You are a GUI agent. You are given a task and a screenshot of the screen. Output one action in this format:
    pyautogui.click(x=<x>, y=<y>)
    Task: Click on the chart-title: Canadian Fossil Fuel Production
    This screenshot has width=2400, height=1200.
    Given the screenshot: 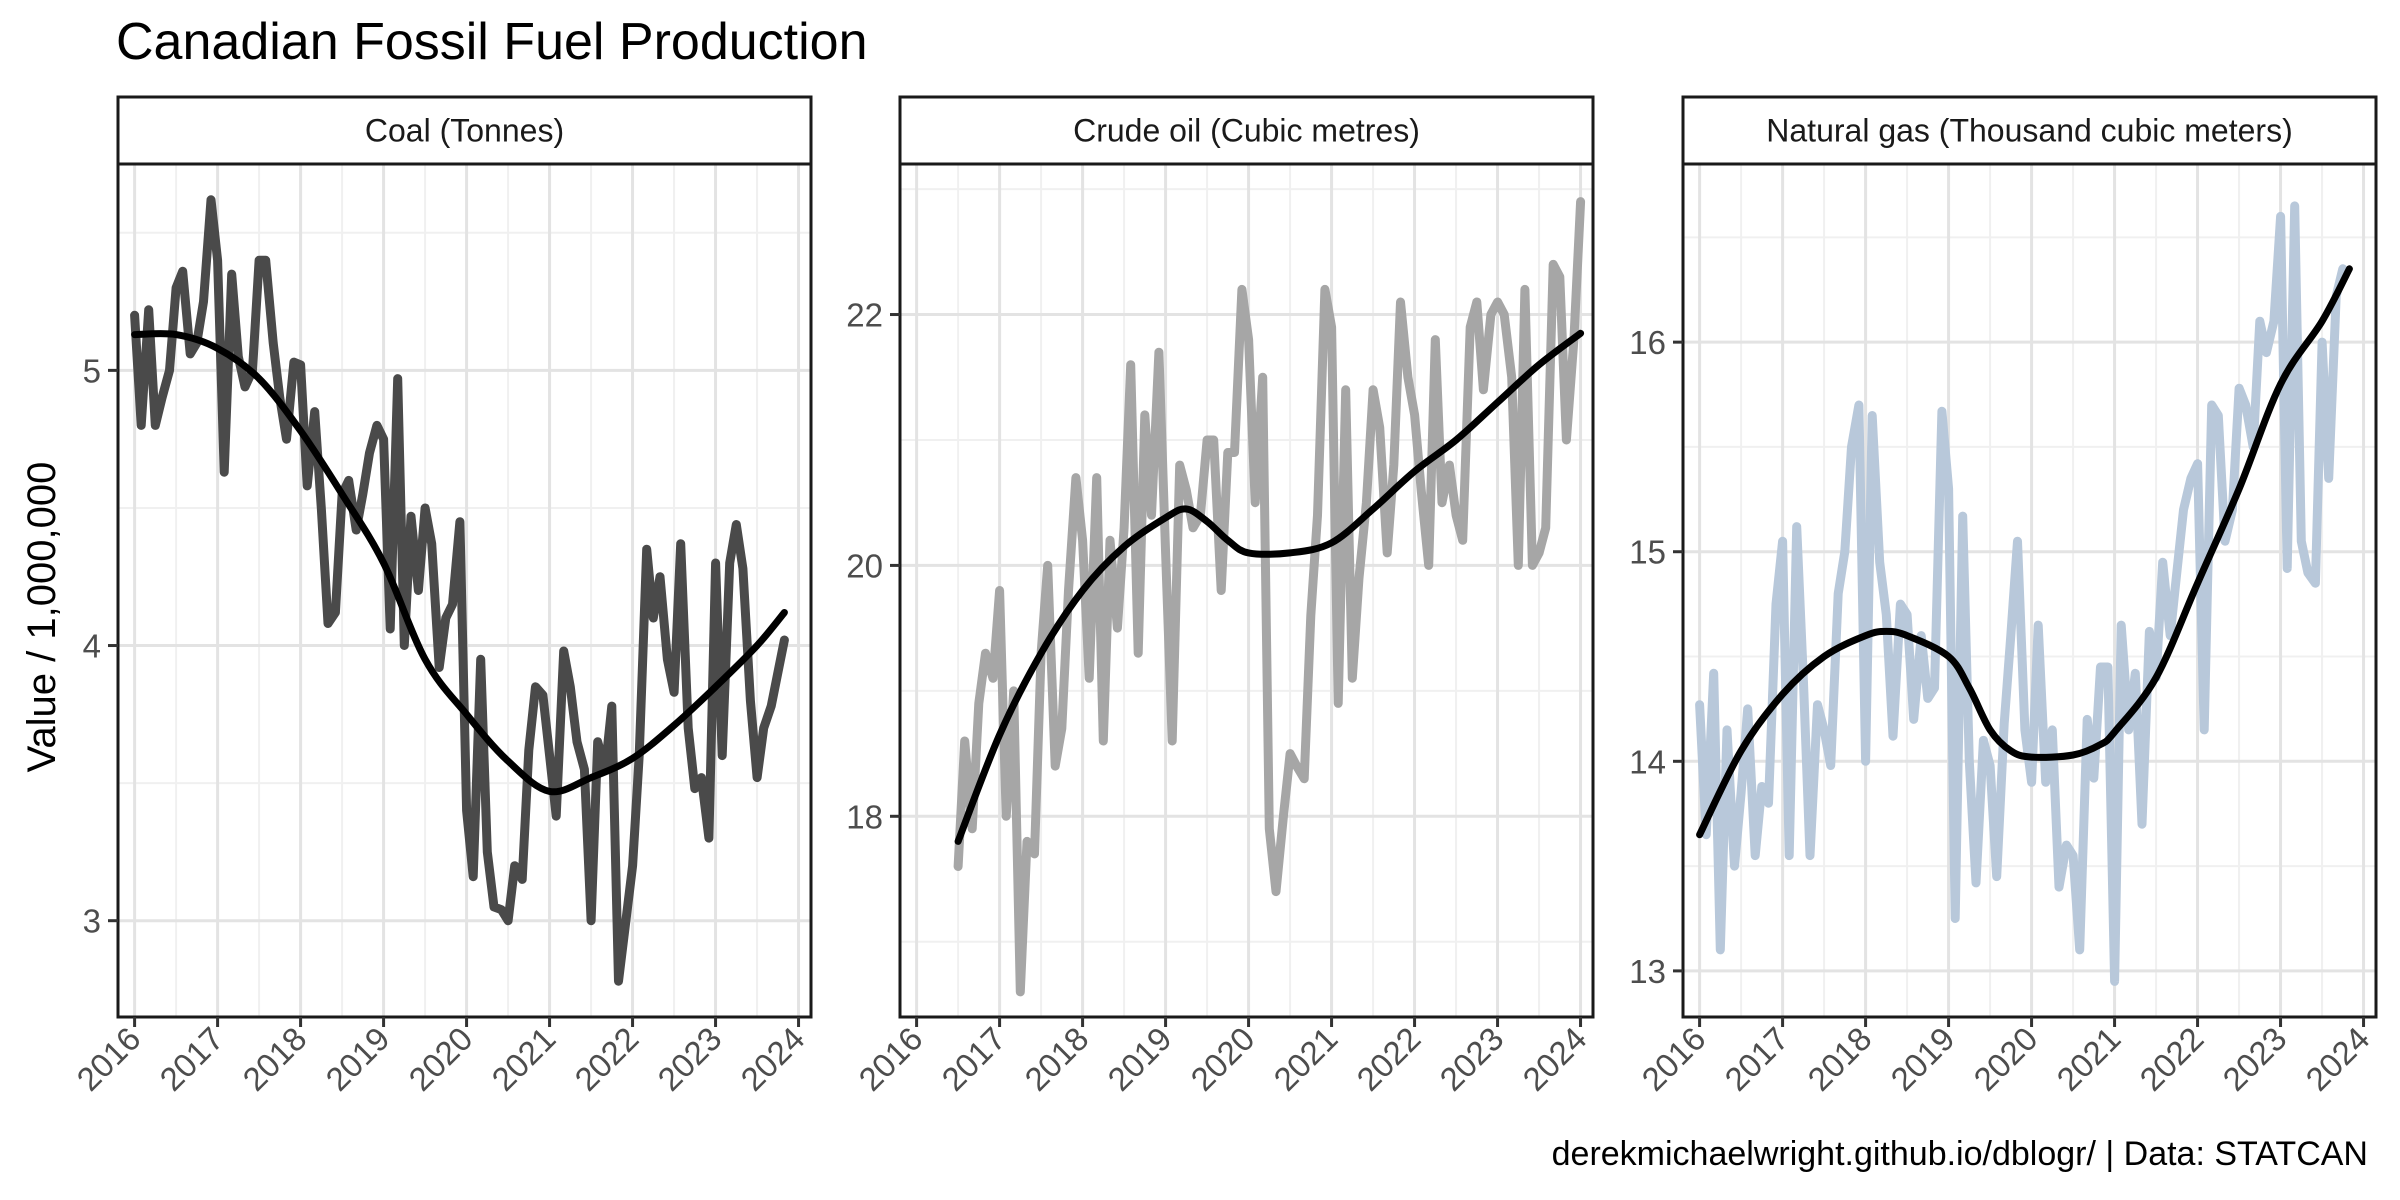 What is the action you would take?
    pyautogui.click(x=492, y=42)
    